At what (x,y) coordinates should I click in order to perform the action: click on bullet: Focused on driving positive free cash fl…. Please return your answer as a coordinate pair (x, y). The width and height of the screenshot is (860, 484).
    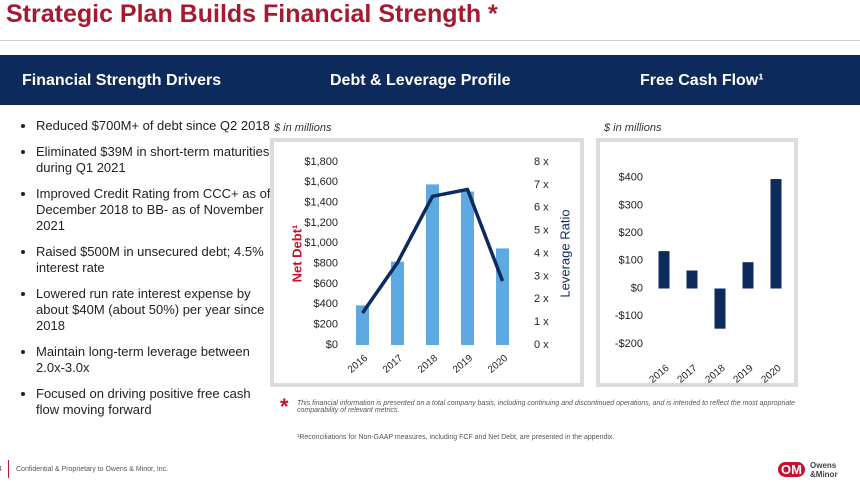
    Looking at the image, I should click on (153, 402).